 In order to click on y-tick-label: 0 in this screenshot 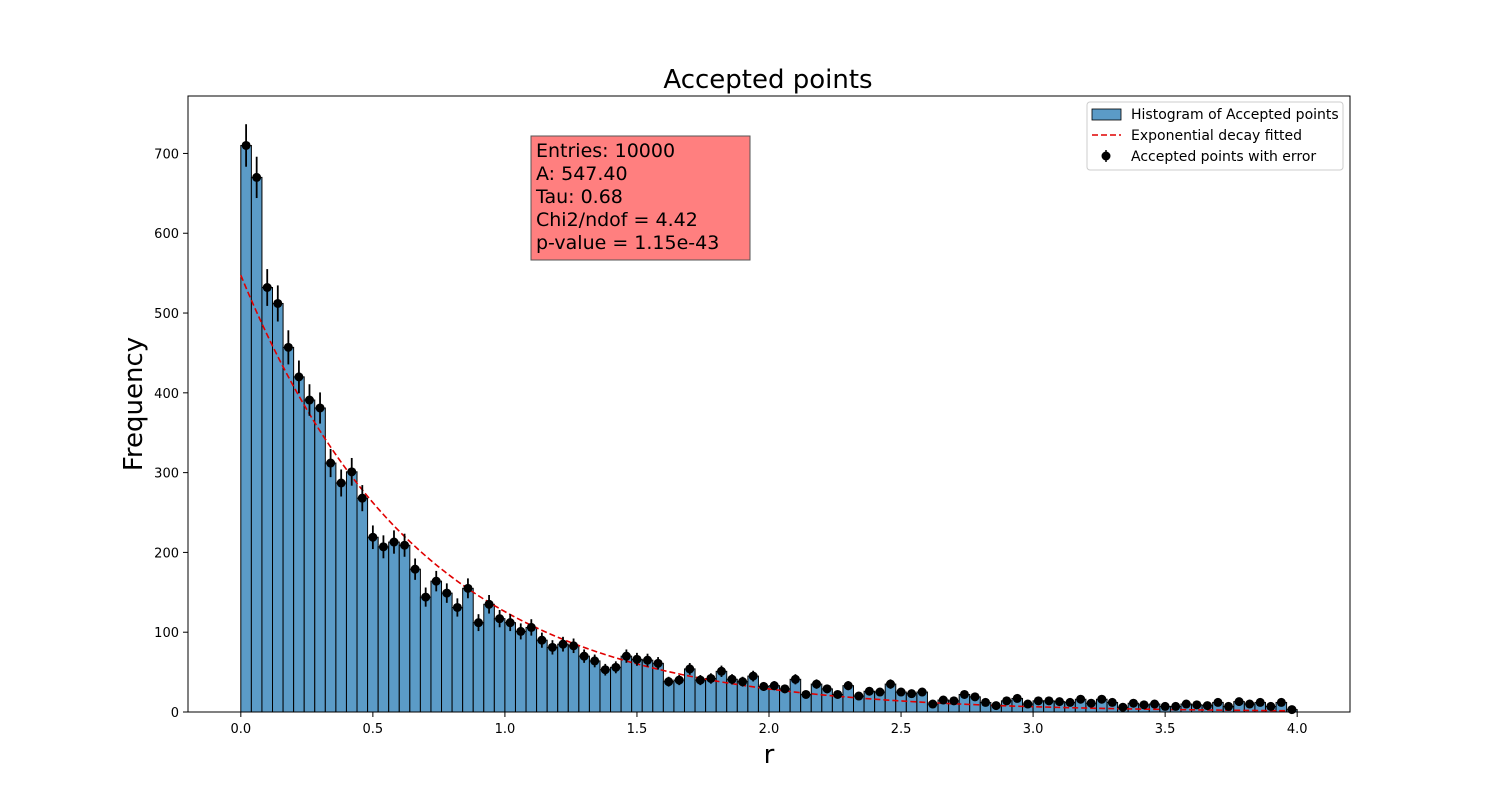, I will do `click(175, 713)`.